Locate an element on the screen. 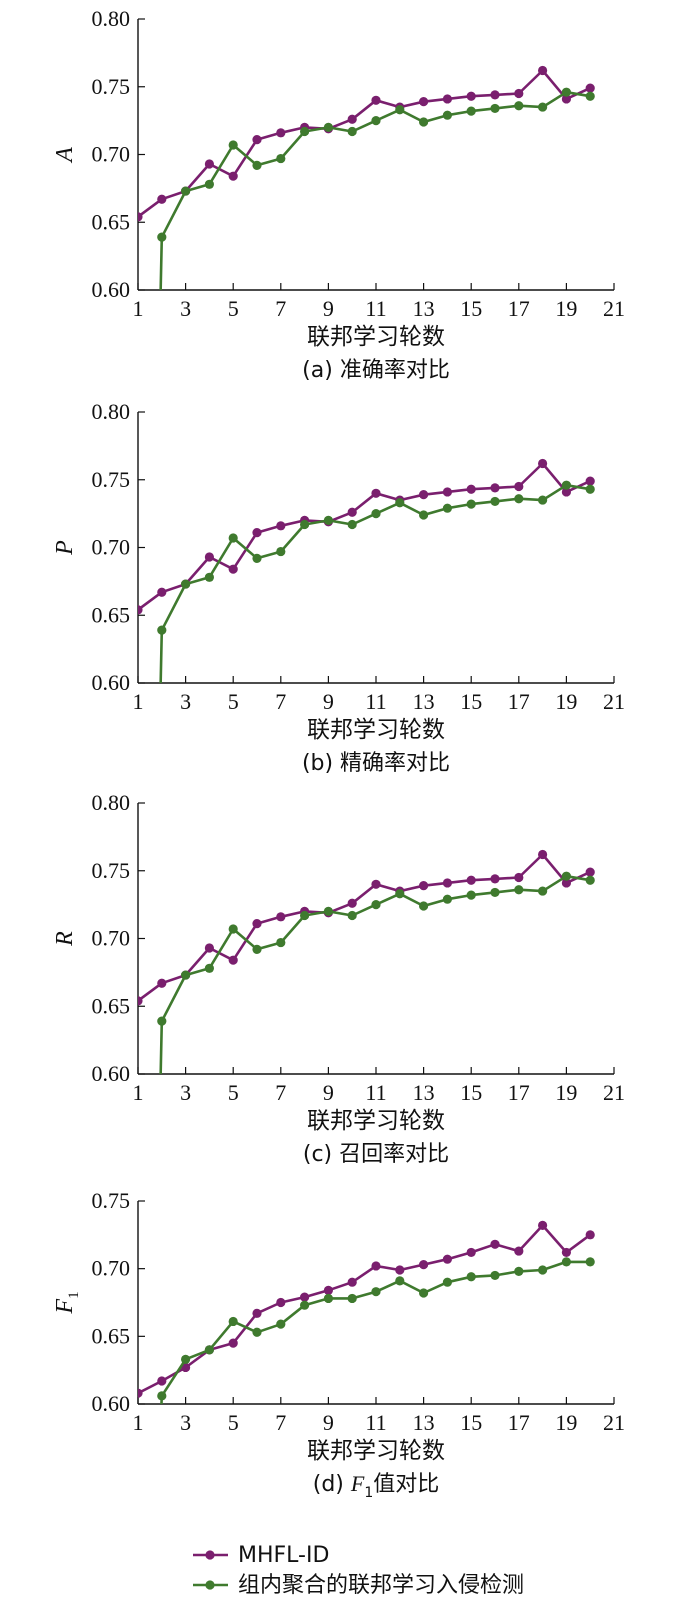 The height and width of the screenshot is (1606, 700). legend: MHFL-ID 组内聚合的联邦学习入侵检测 is located at coordinates (358, 1570).